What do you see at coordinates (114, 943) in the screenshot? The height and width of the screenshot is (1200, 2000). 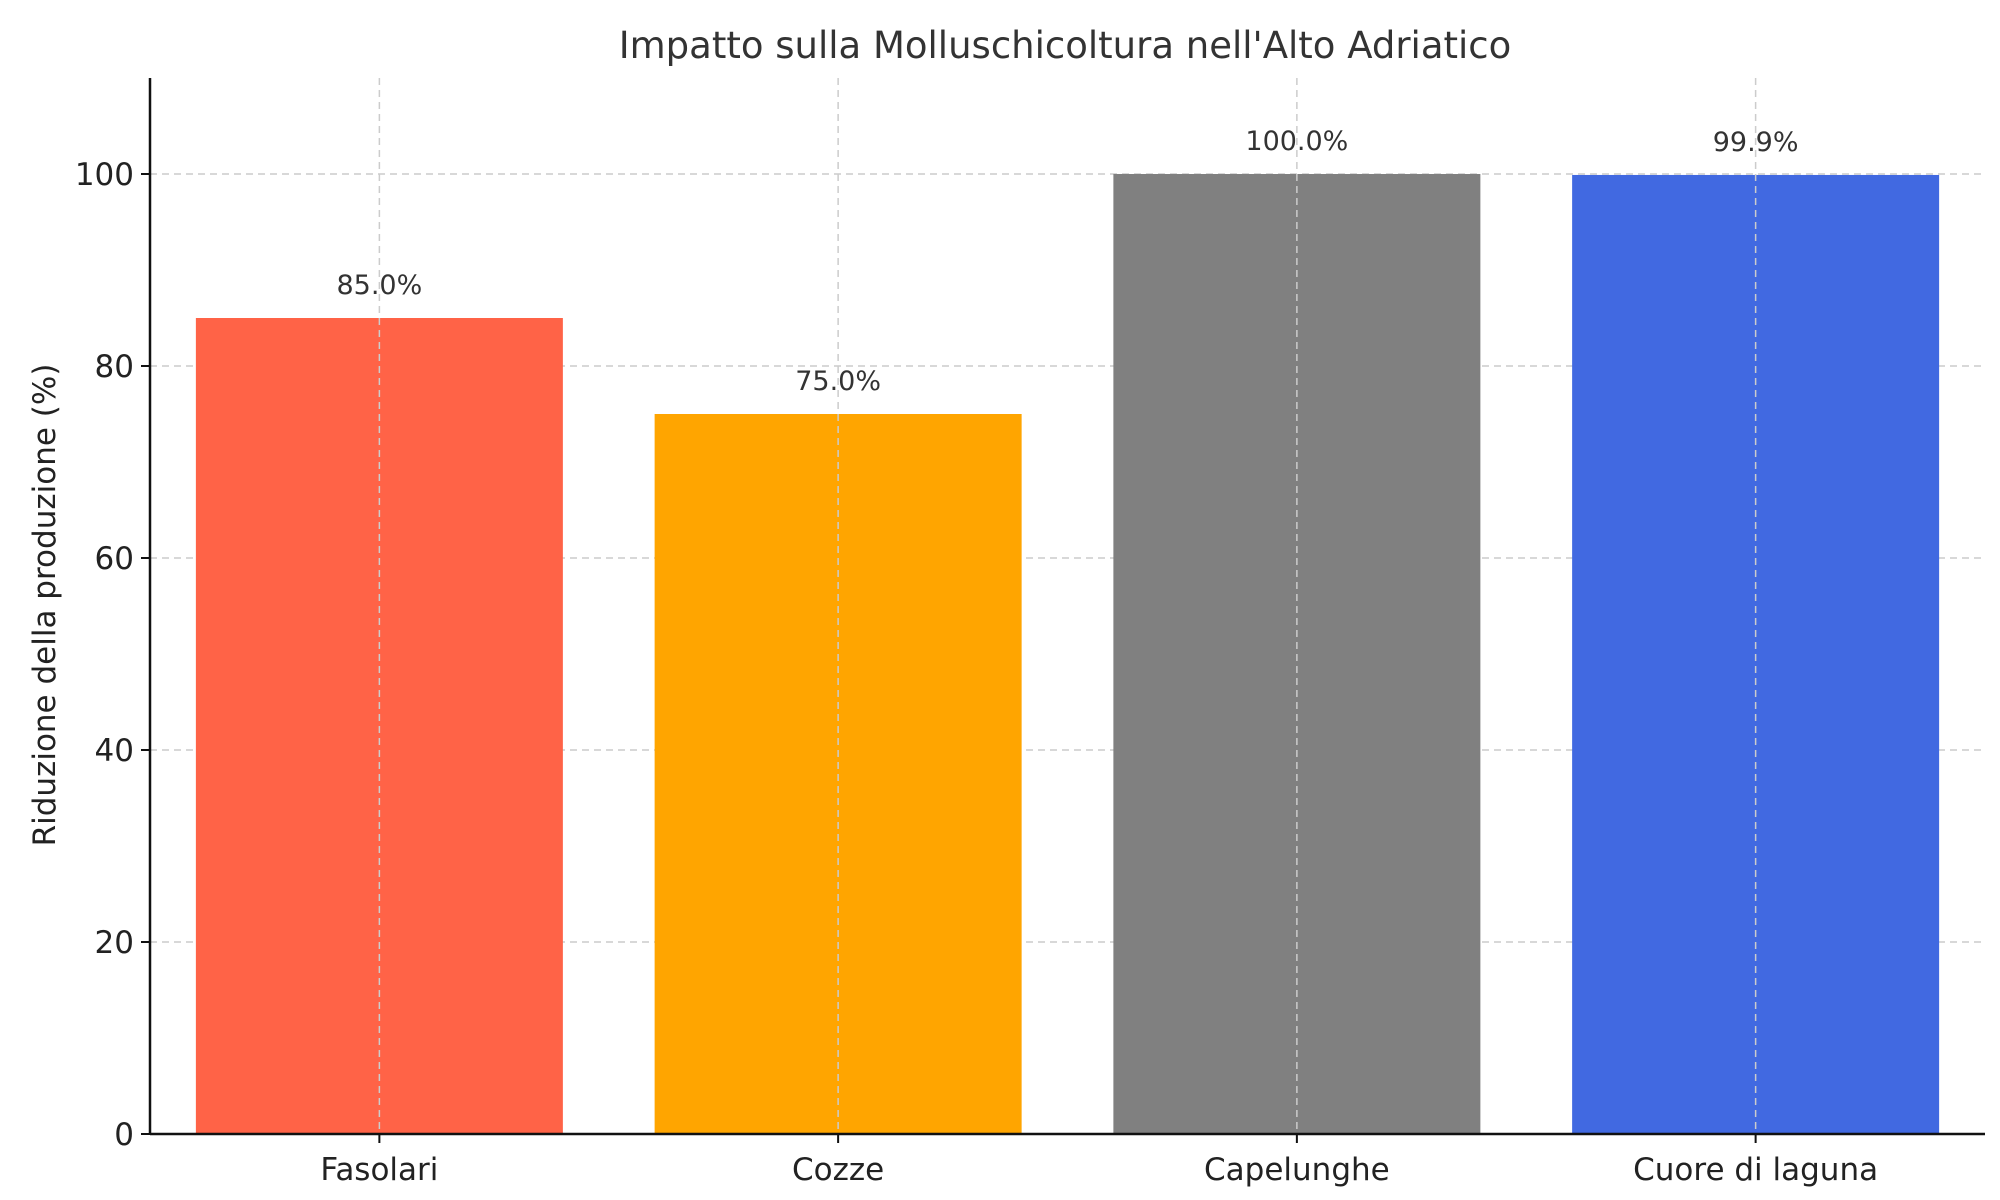 I see `y-tick-label: 20` at bounding box center [114, 943].